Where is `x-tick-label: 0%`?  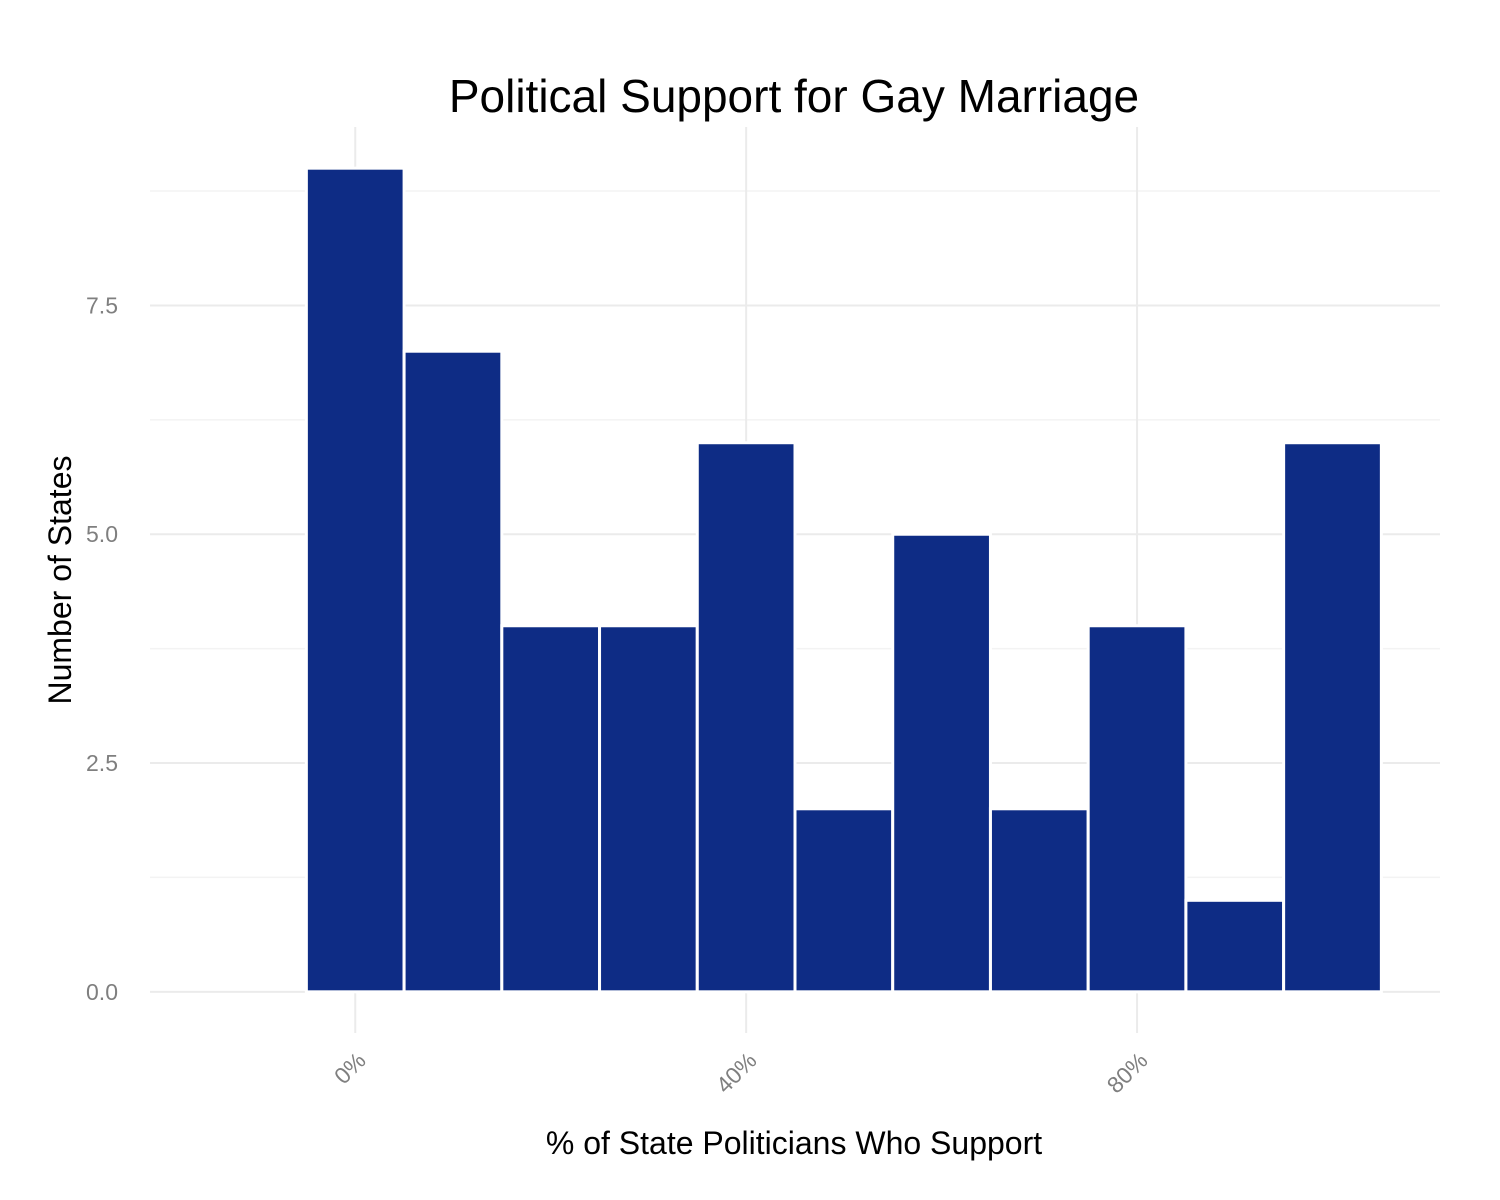 x-tick-label: 0% is located at coordinates (350, 1068).